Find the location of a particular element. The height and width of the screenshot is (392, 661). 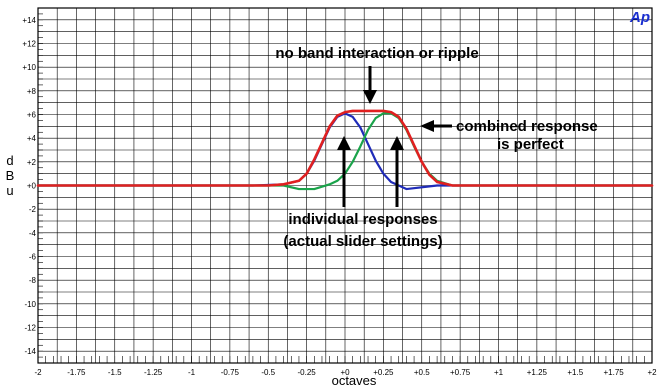

annotation-no-ripple: no band interaction or ripple is located at coordinates (376, 53).